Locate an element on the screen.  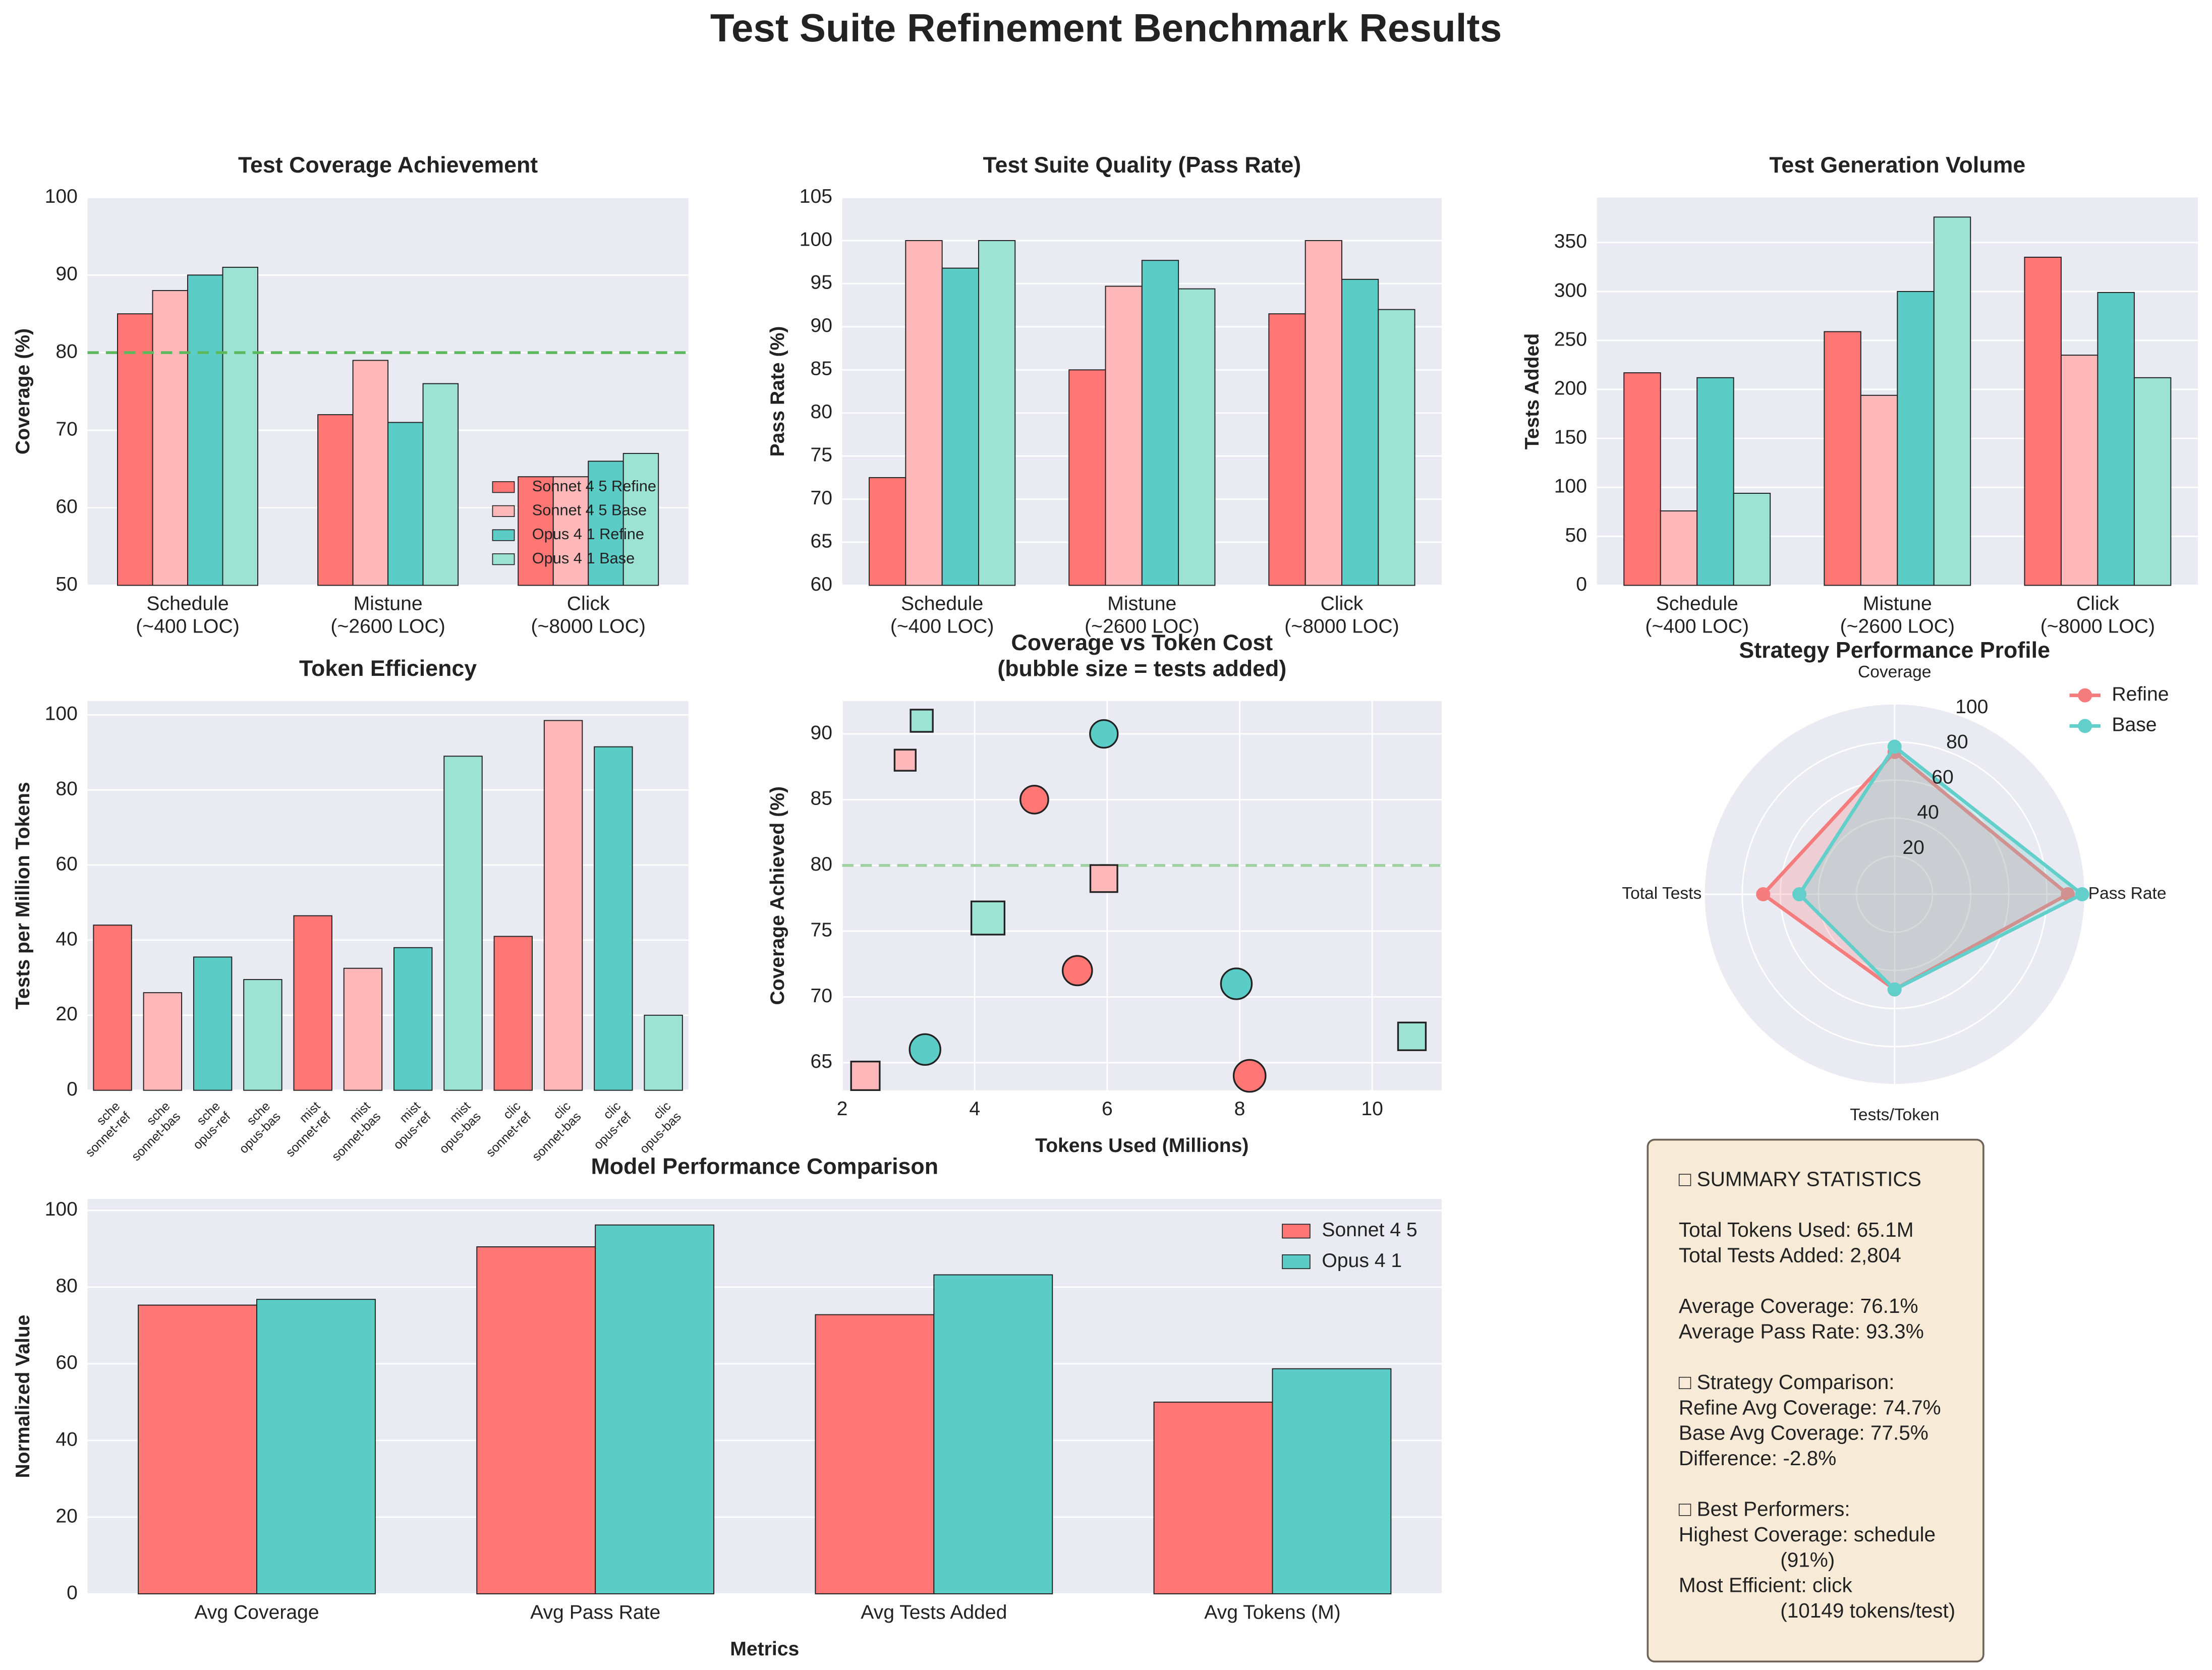
x-tick-label: 2 is located at coordinates (843, 1109).